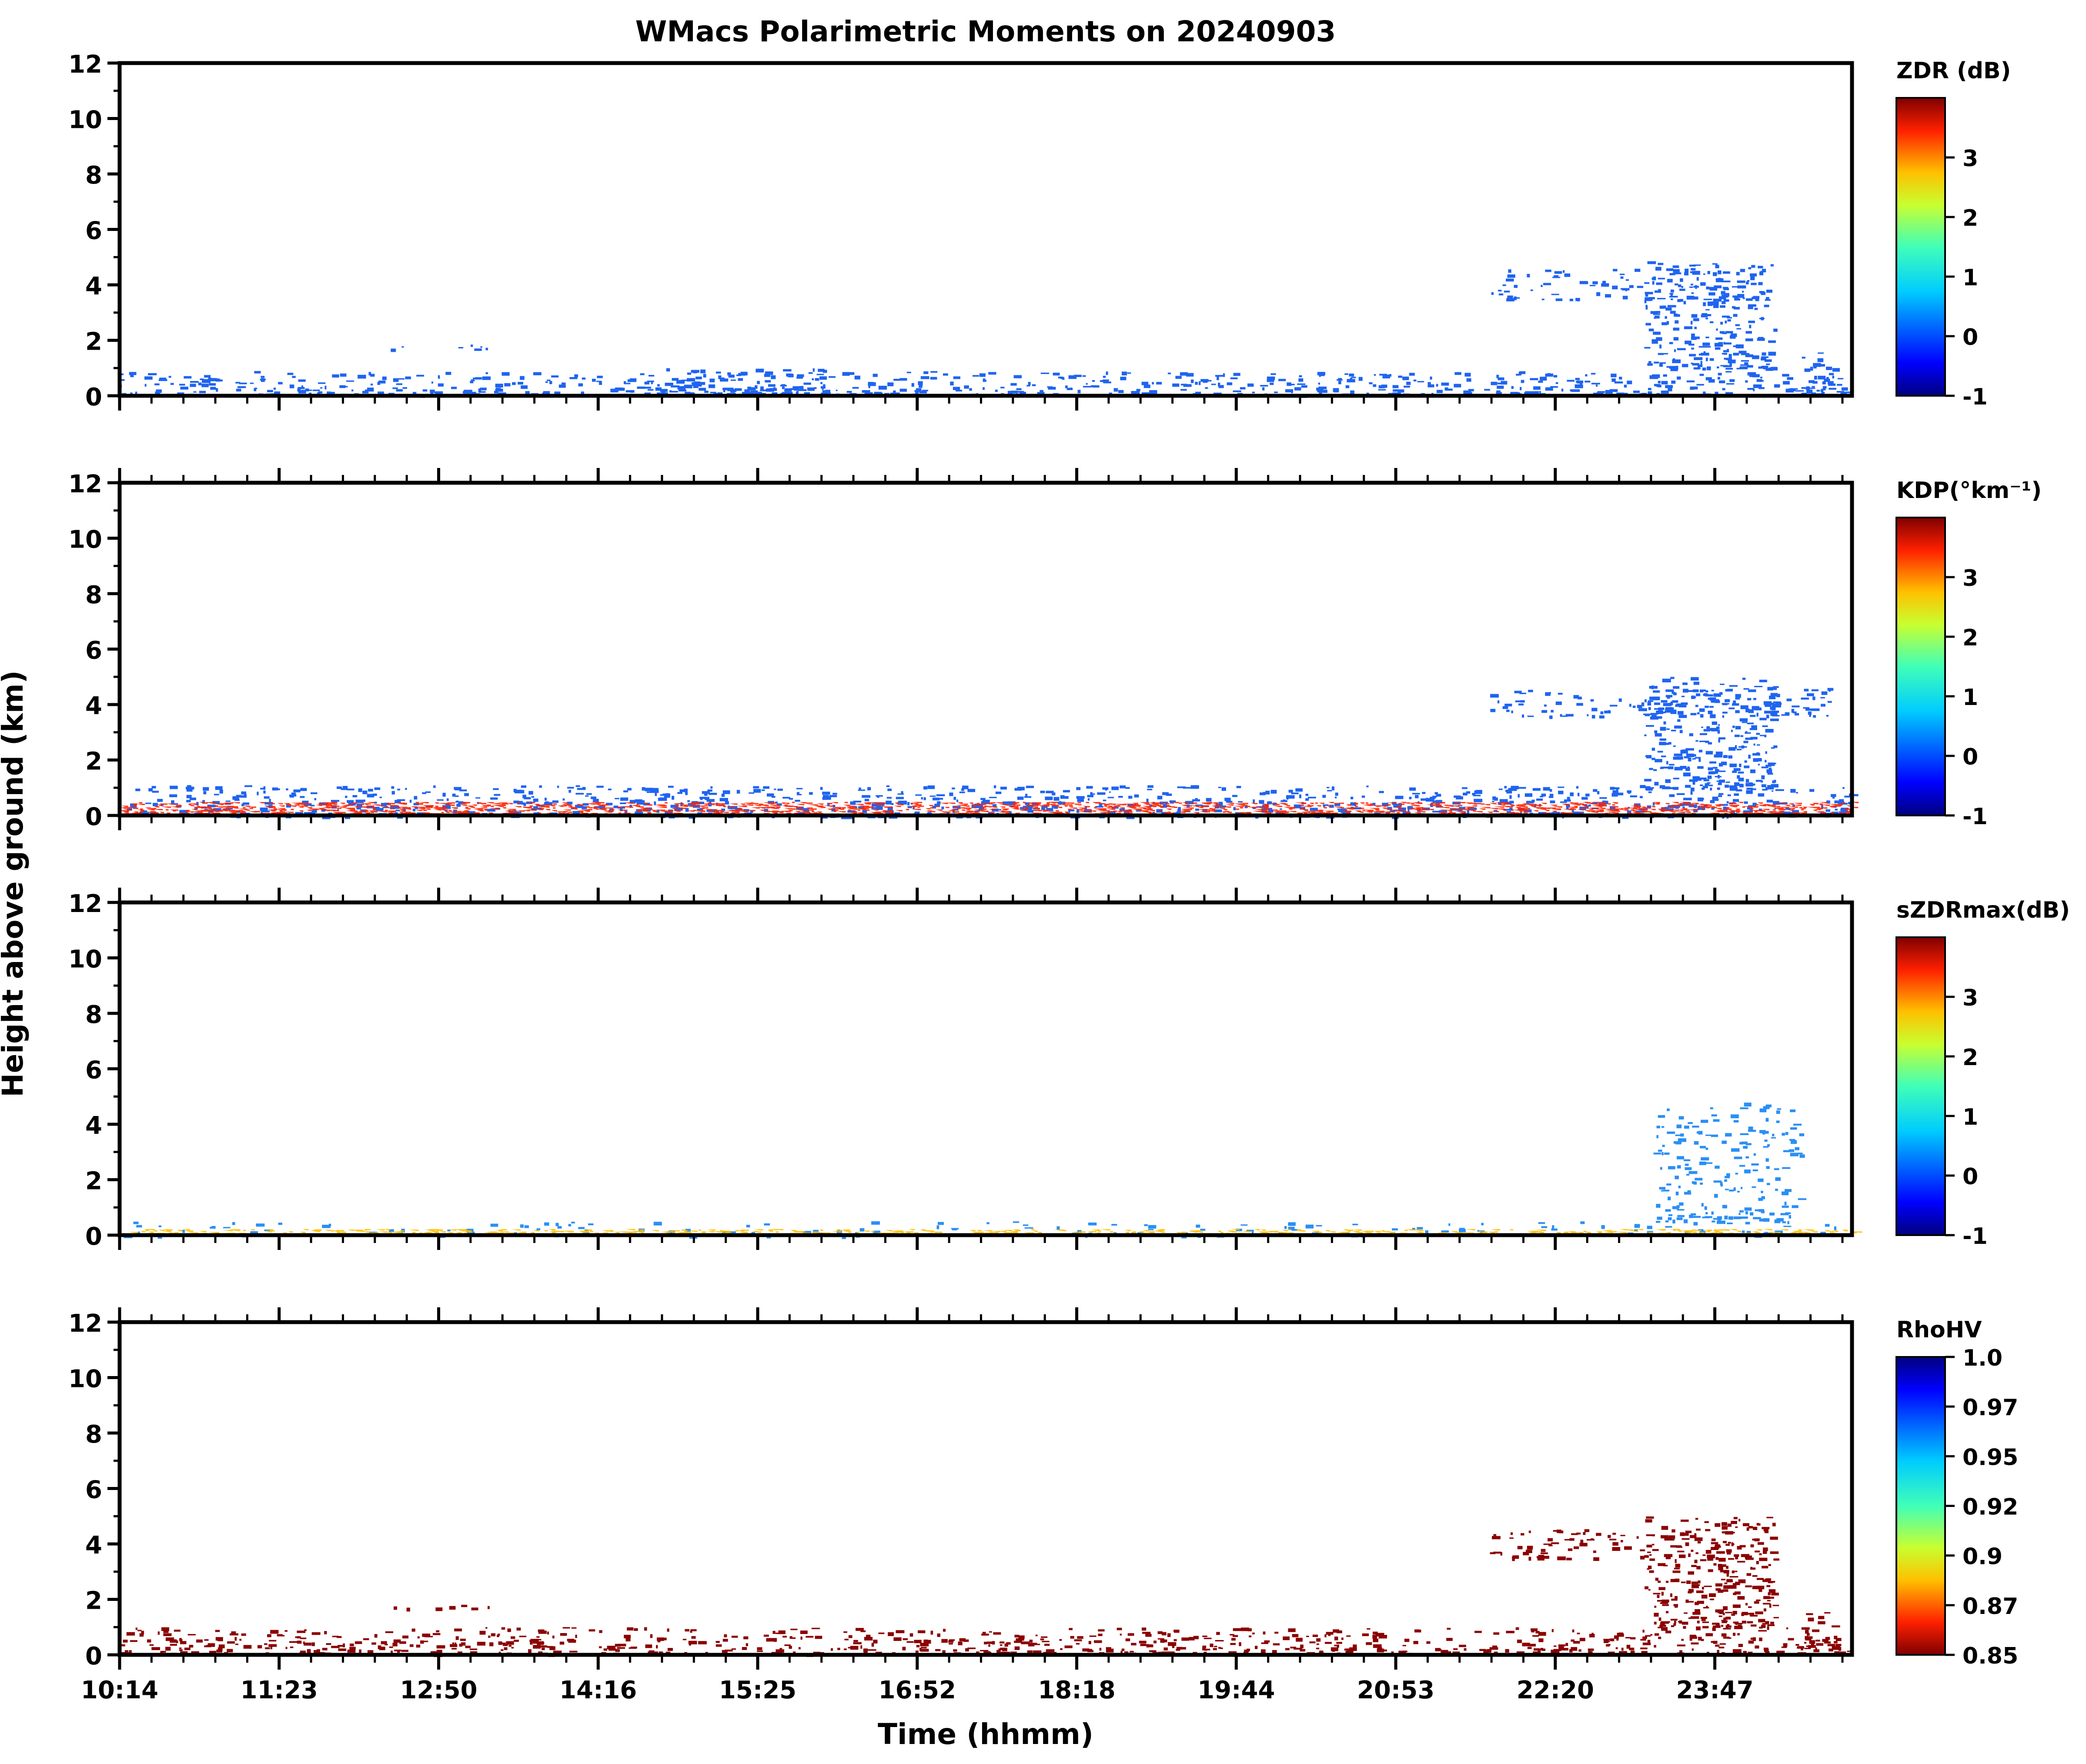 This screenshot has height=1764, width=2086. What do you see at coordinates (439, 1690) in the screenshot?
I see `x-tick-label: 12:50` at bounding box center [439, 1690].